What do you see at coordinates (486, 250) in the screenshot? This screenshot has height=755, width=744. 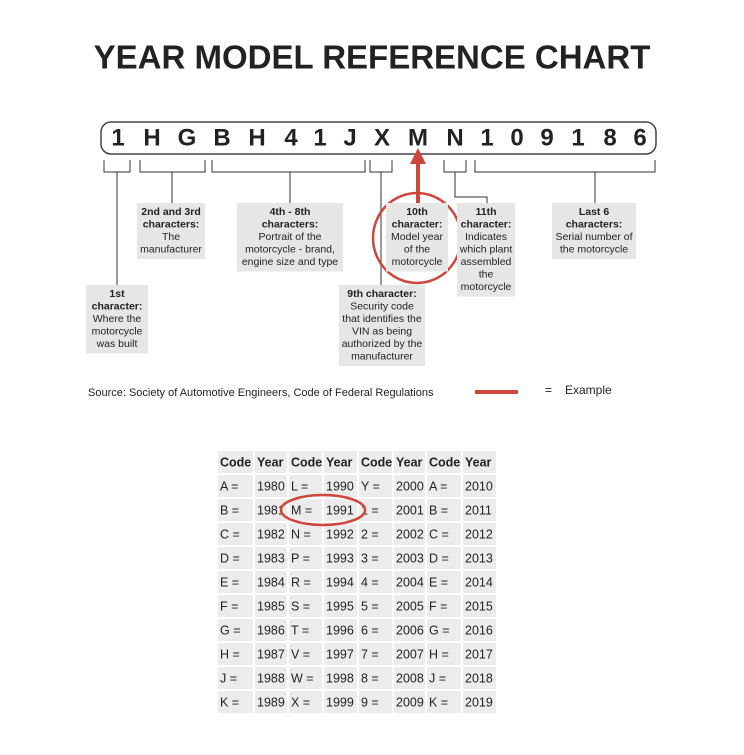 I see `annotation-text: which plant` at bounding box center [486, 250].